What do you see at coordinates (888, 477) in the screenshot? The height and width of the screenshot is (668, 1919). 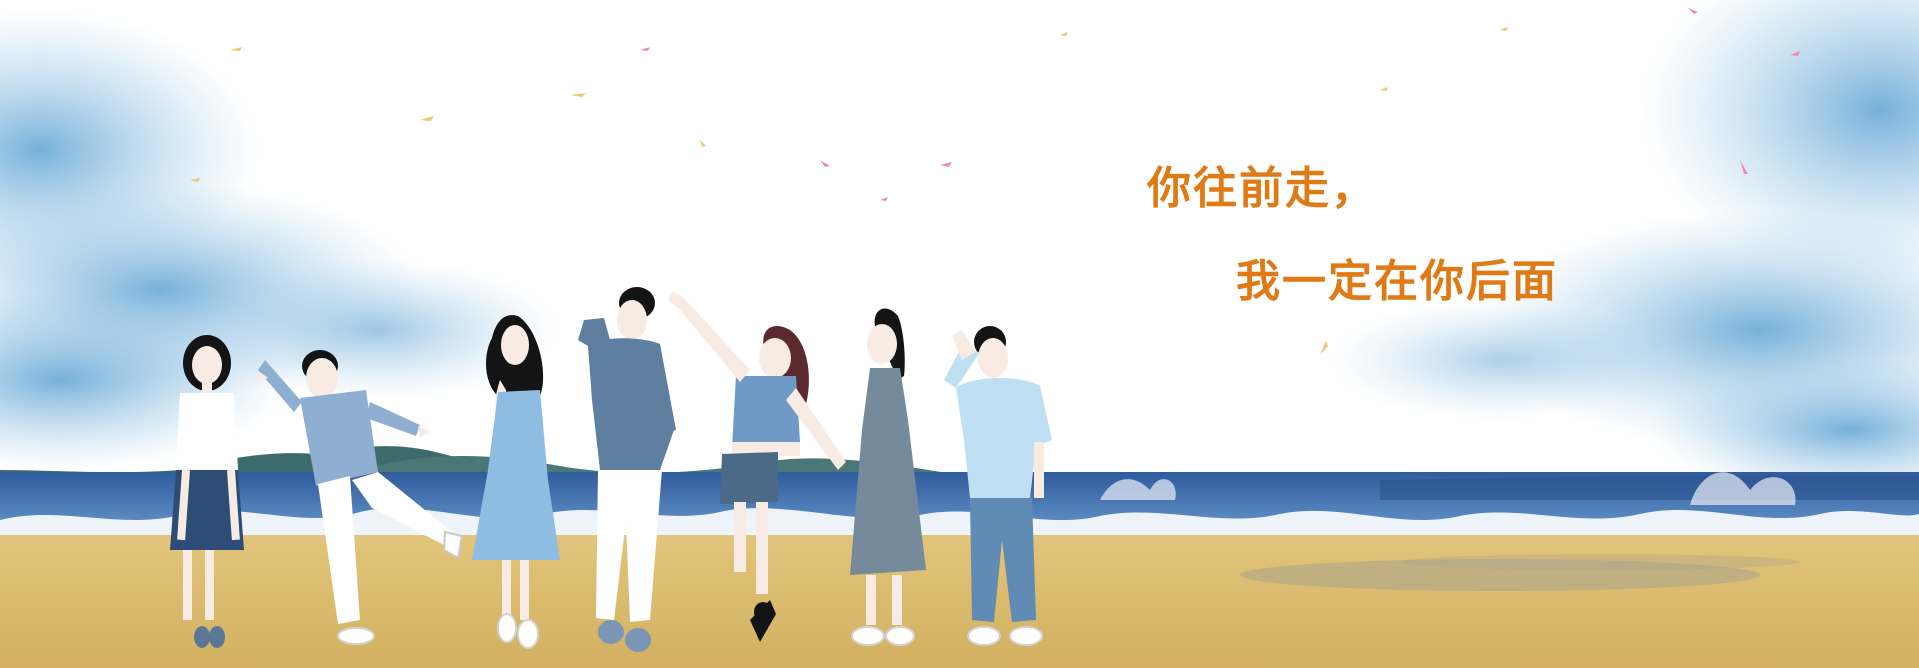 I see `person-grey-dress` at bounding box center [888, 477].